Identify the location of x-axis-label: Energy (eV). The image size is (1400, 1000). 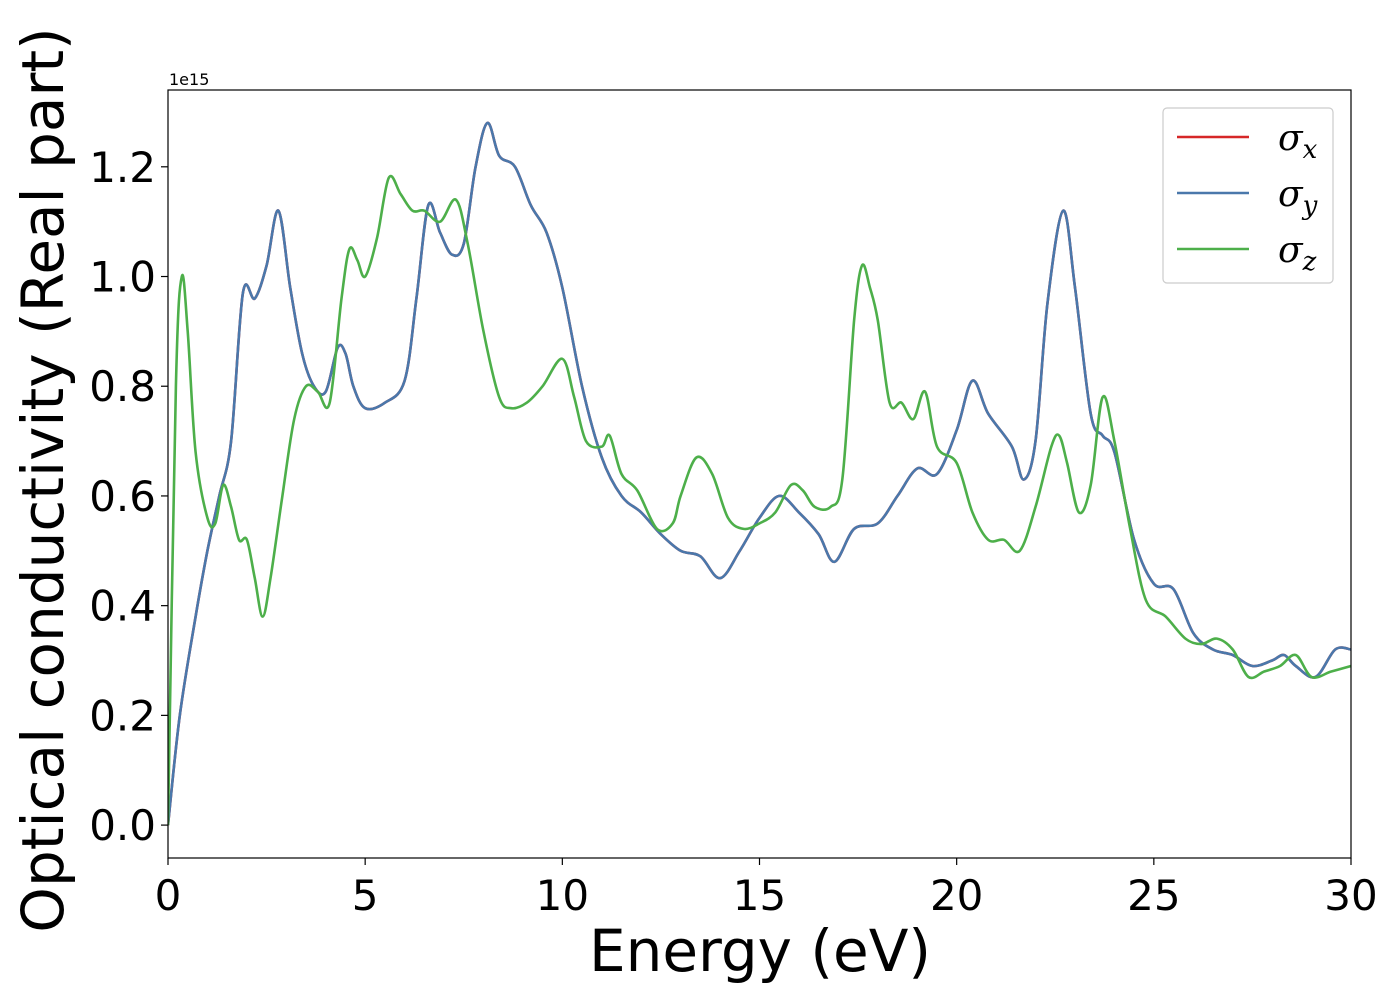
(760, 951).